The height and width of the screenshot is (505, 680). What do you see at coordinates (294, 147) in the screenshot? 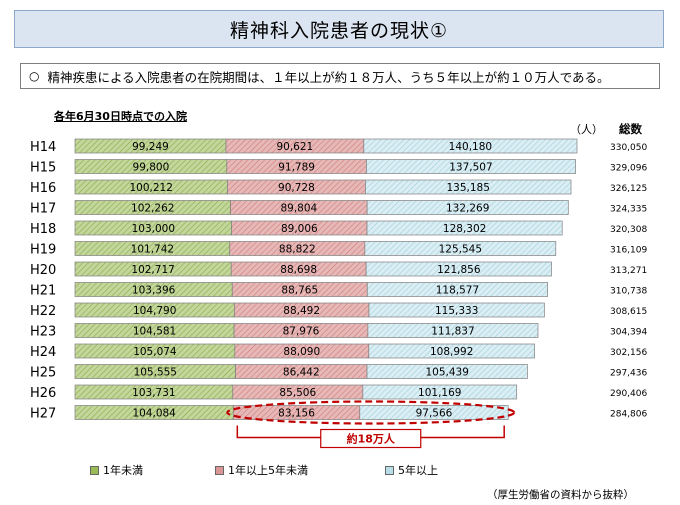
I see `data-label: 90,621` at bounding box center [294, 147].